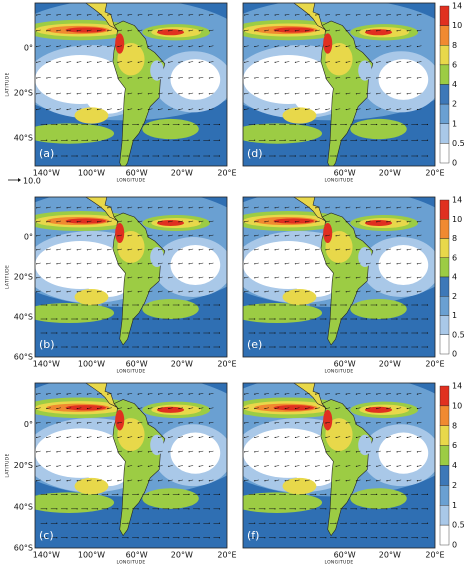 The image size is (474, 571). Describe the element at coordinates (454, 296) in the screenshot. I see `colorbar-tick: 2` at that location.